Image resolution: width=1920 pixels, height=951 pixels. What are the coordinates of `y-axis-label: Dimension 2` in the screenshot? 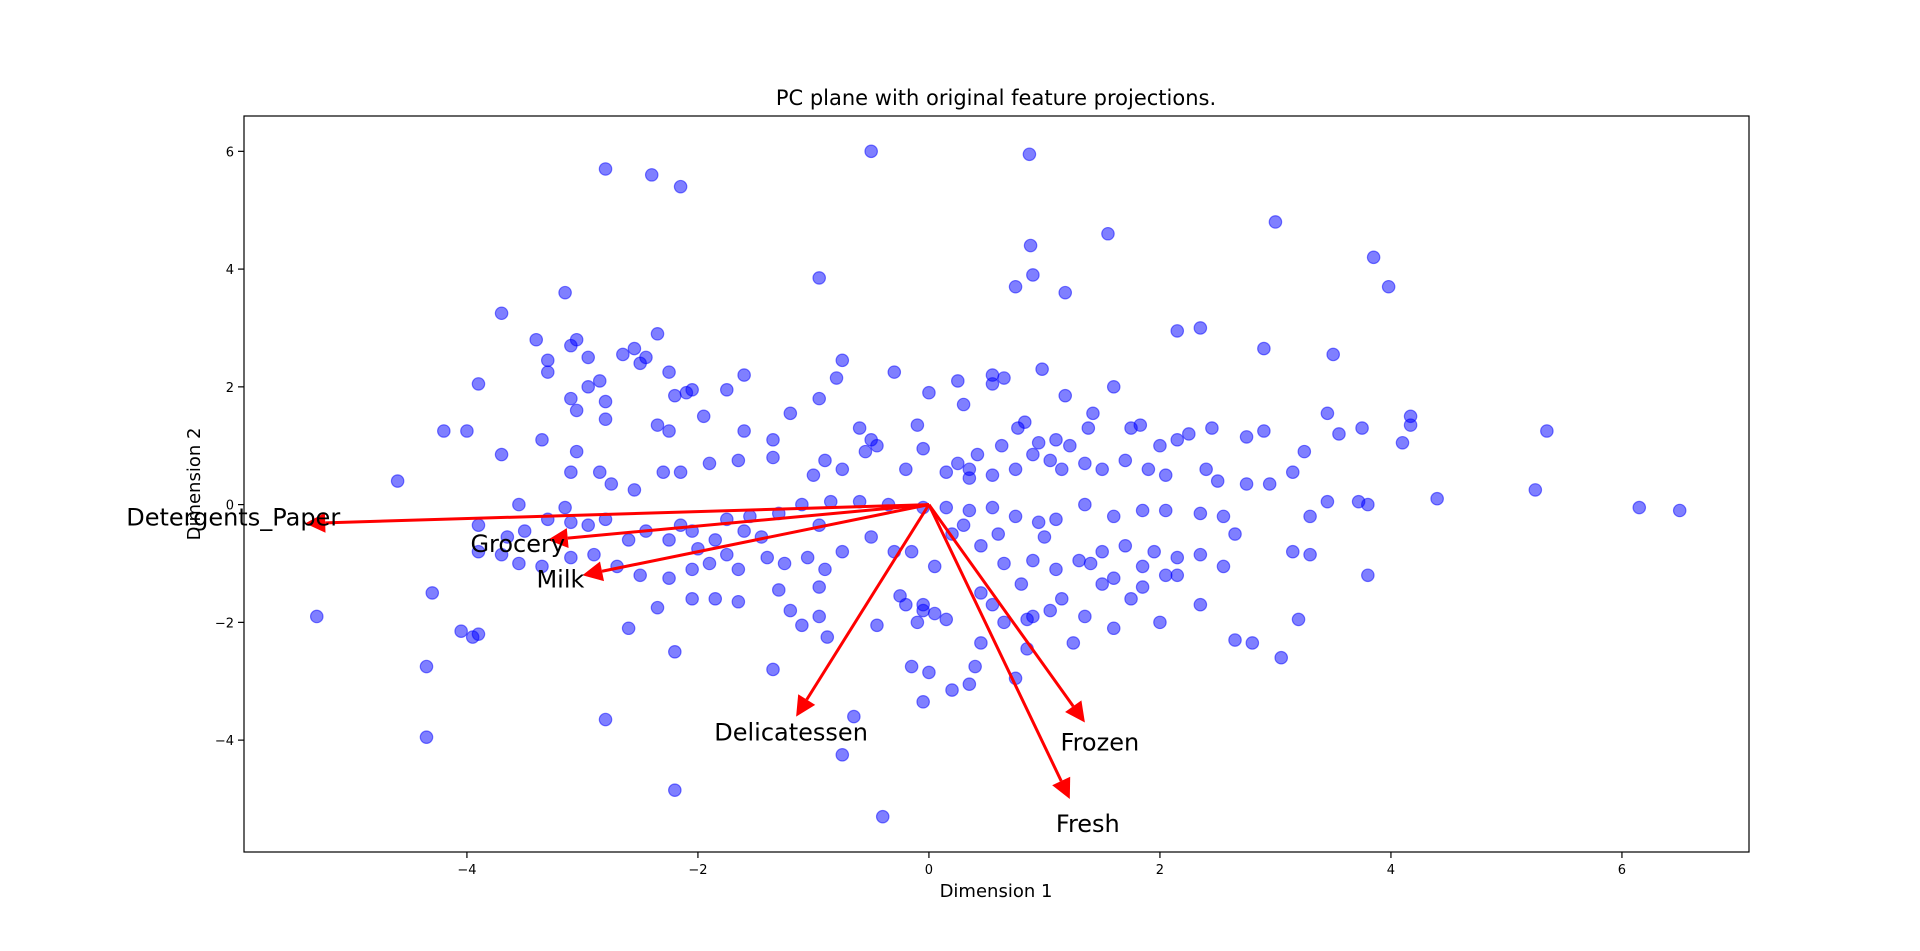 It's located at (194, 484).